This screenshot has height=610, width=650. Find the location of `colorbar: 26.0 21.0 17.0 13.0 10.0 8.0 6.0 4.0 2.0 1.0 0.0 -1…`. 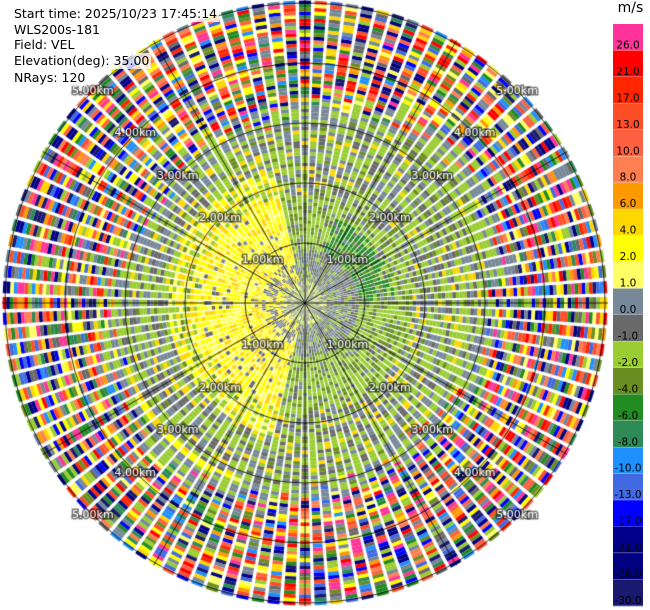

colorbar: 26.0 21.0 17.0 13.0 10.0 8.0 6.0 4.0 2.0 1.0 0.0 -1… is located at coordinates (628, 315).